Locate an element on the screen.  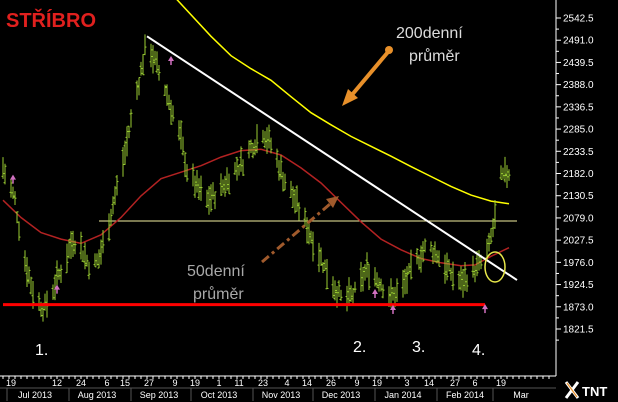
x-day-label: 3 is located at coordinates (406, 383).